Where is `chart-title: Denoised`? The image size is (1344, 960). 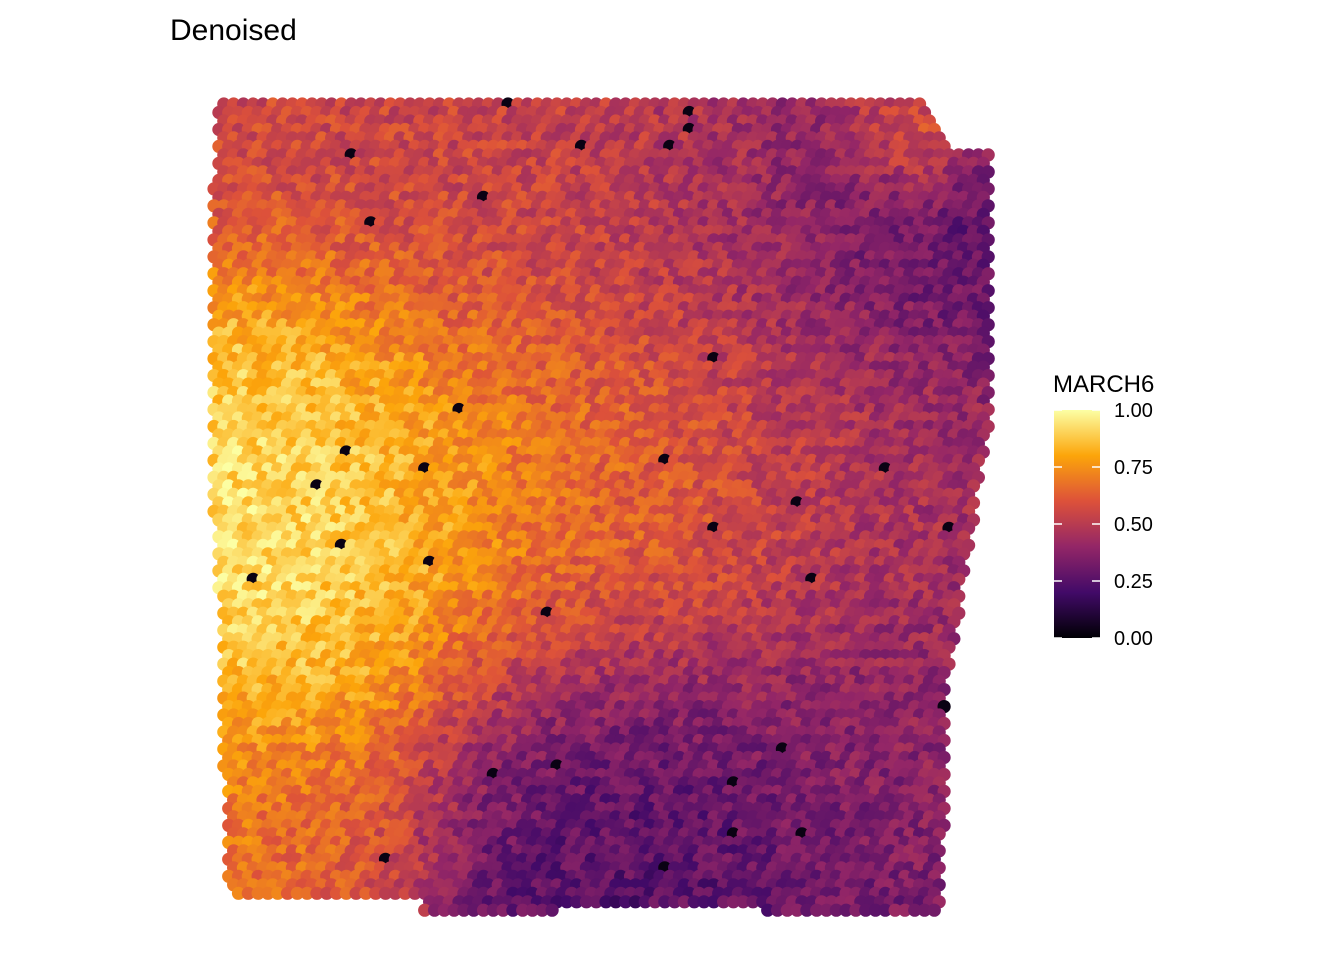 chart-title: Denoised is located at coordinates (233, 30).